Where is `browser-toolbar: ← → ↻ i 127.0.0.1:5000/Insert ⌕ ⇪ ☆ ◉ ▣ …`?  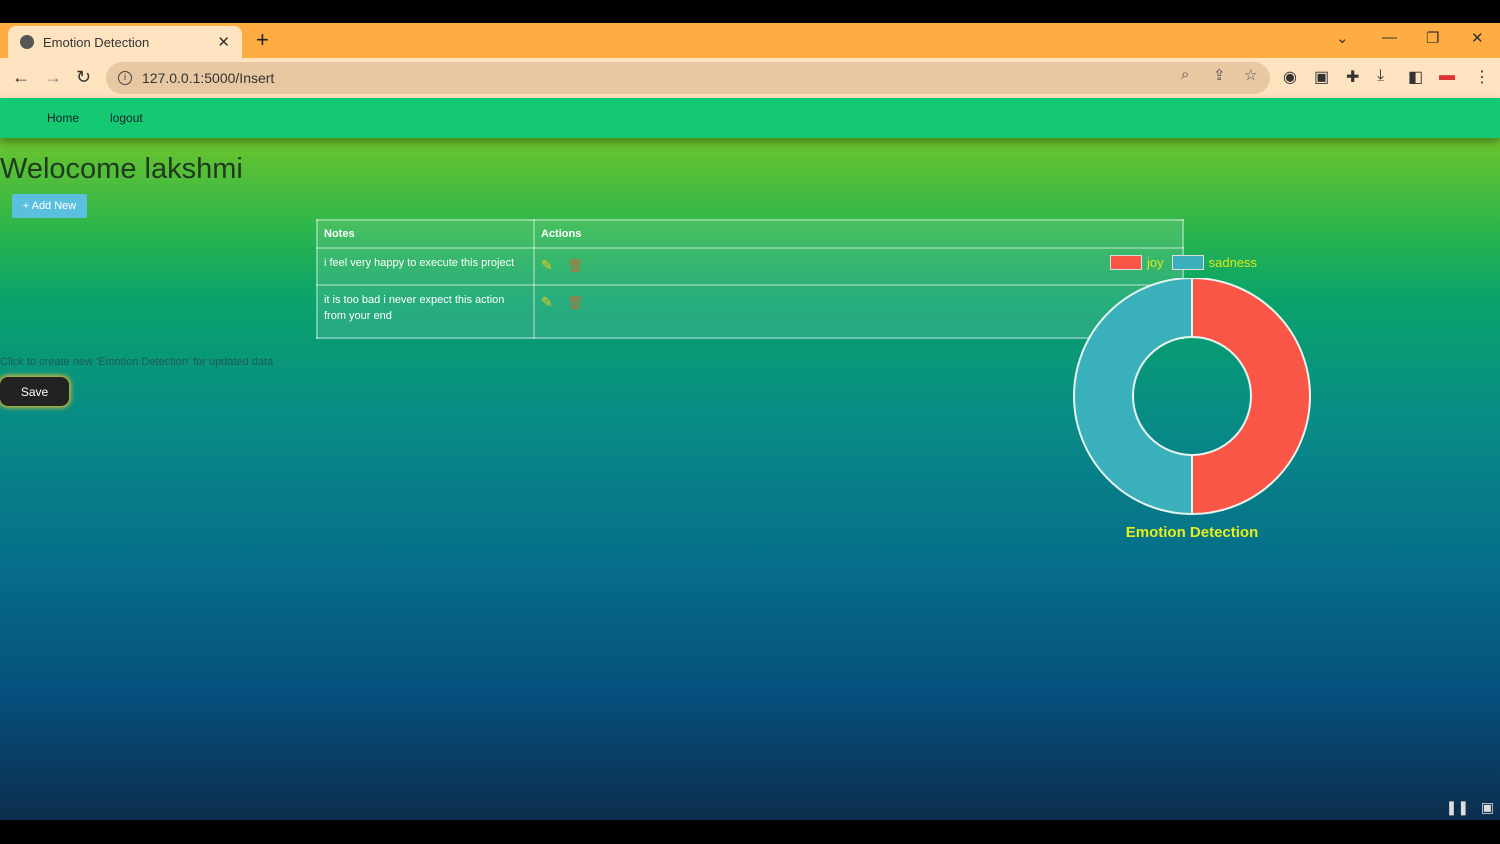
browser-toolbar: ← → ↻ i 127.0.0.1:5000/Insert ⌕ ⇪ ☆ ◉ ▣ … is located at coordinates (750, 78).